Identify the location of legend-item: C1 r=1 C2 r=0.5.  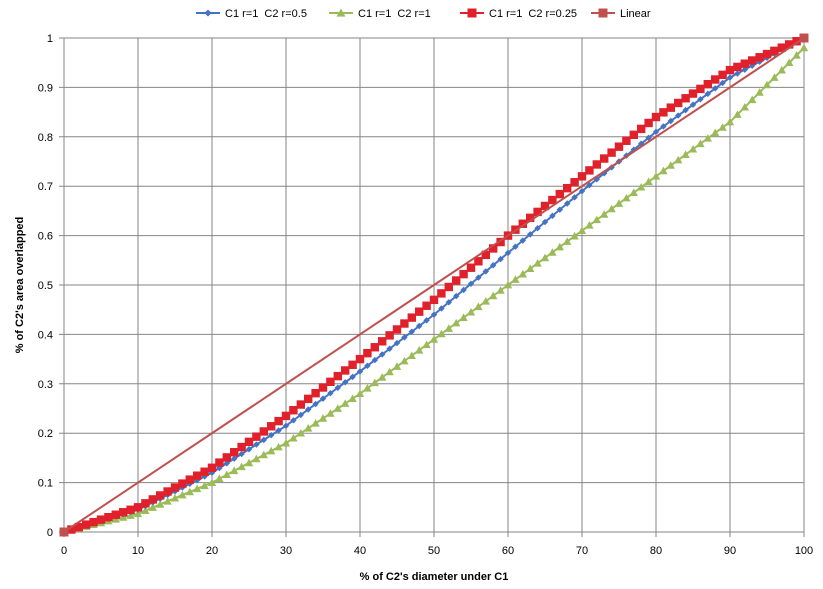
(251, 14).